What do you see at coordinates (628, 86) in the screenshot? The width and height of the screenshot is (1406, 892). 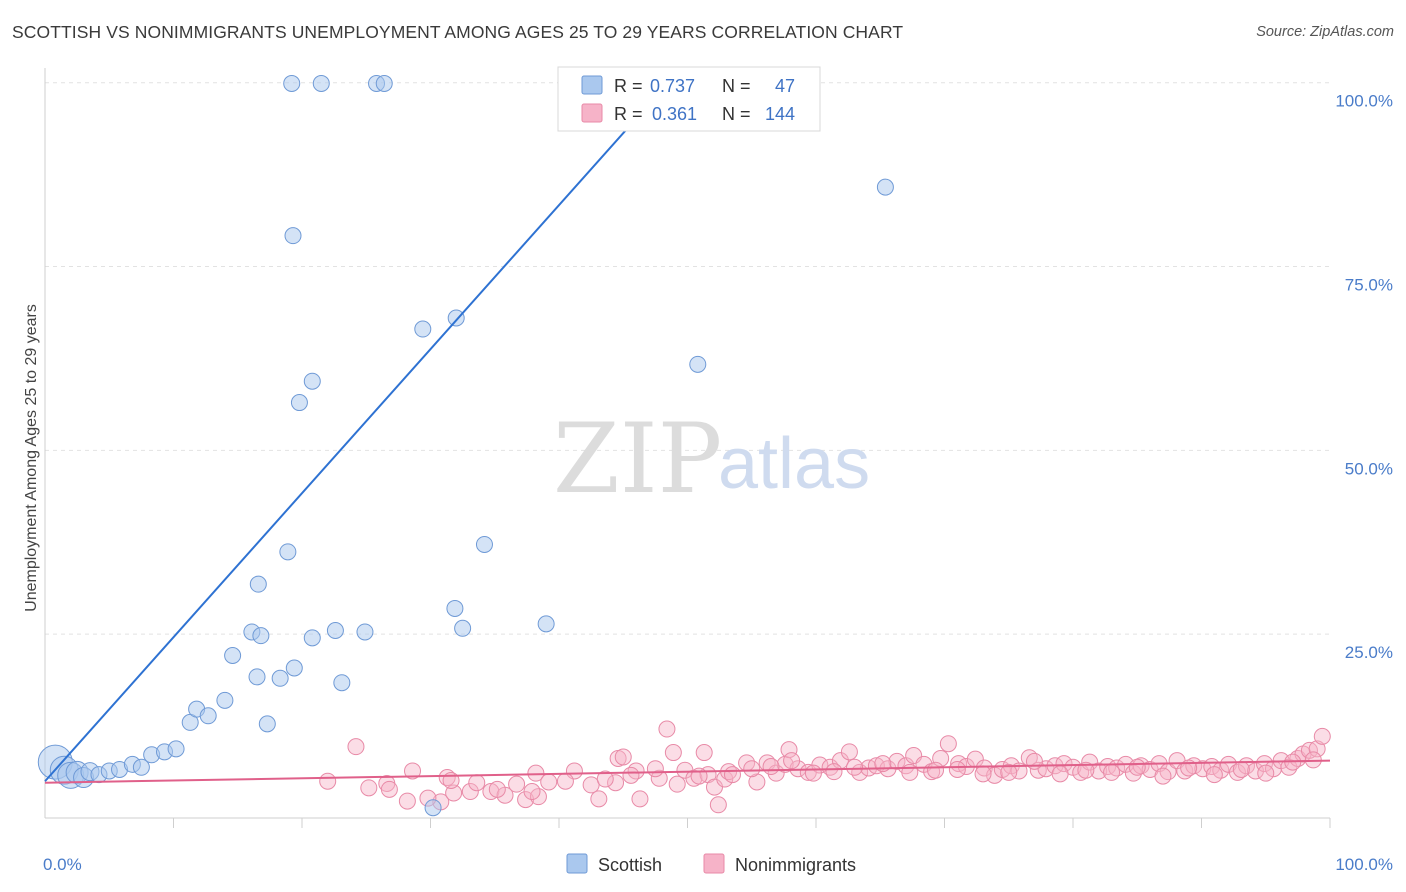 I see `legend-r-label-scottish: R =` at bounding box center [628, 86].